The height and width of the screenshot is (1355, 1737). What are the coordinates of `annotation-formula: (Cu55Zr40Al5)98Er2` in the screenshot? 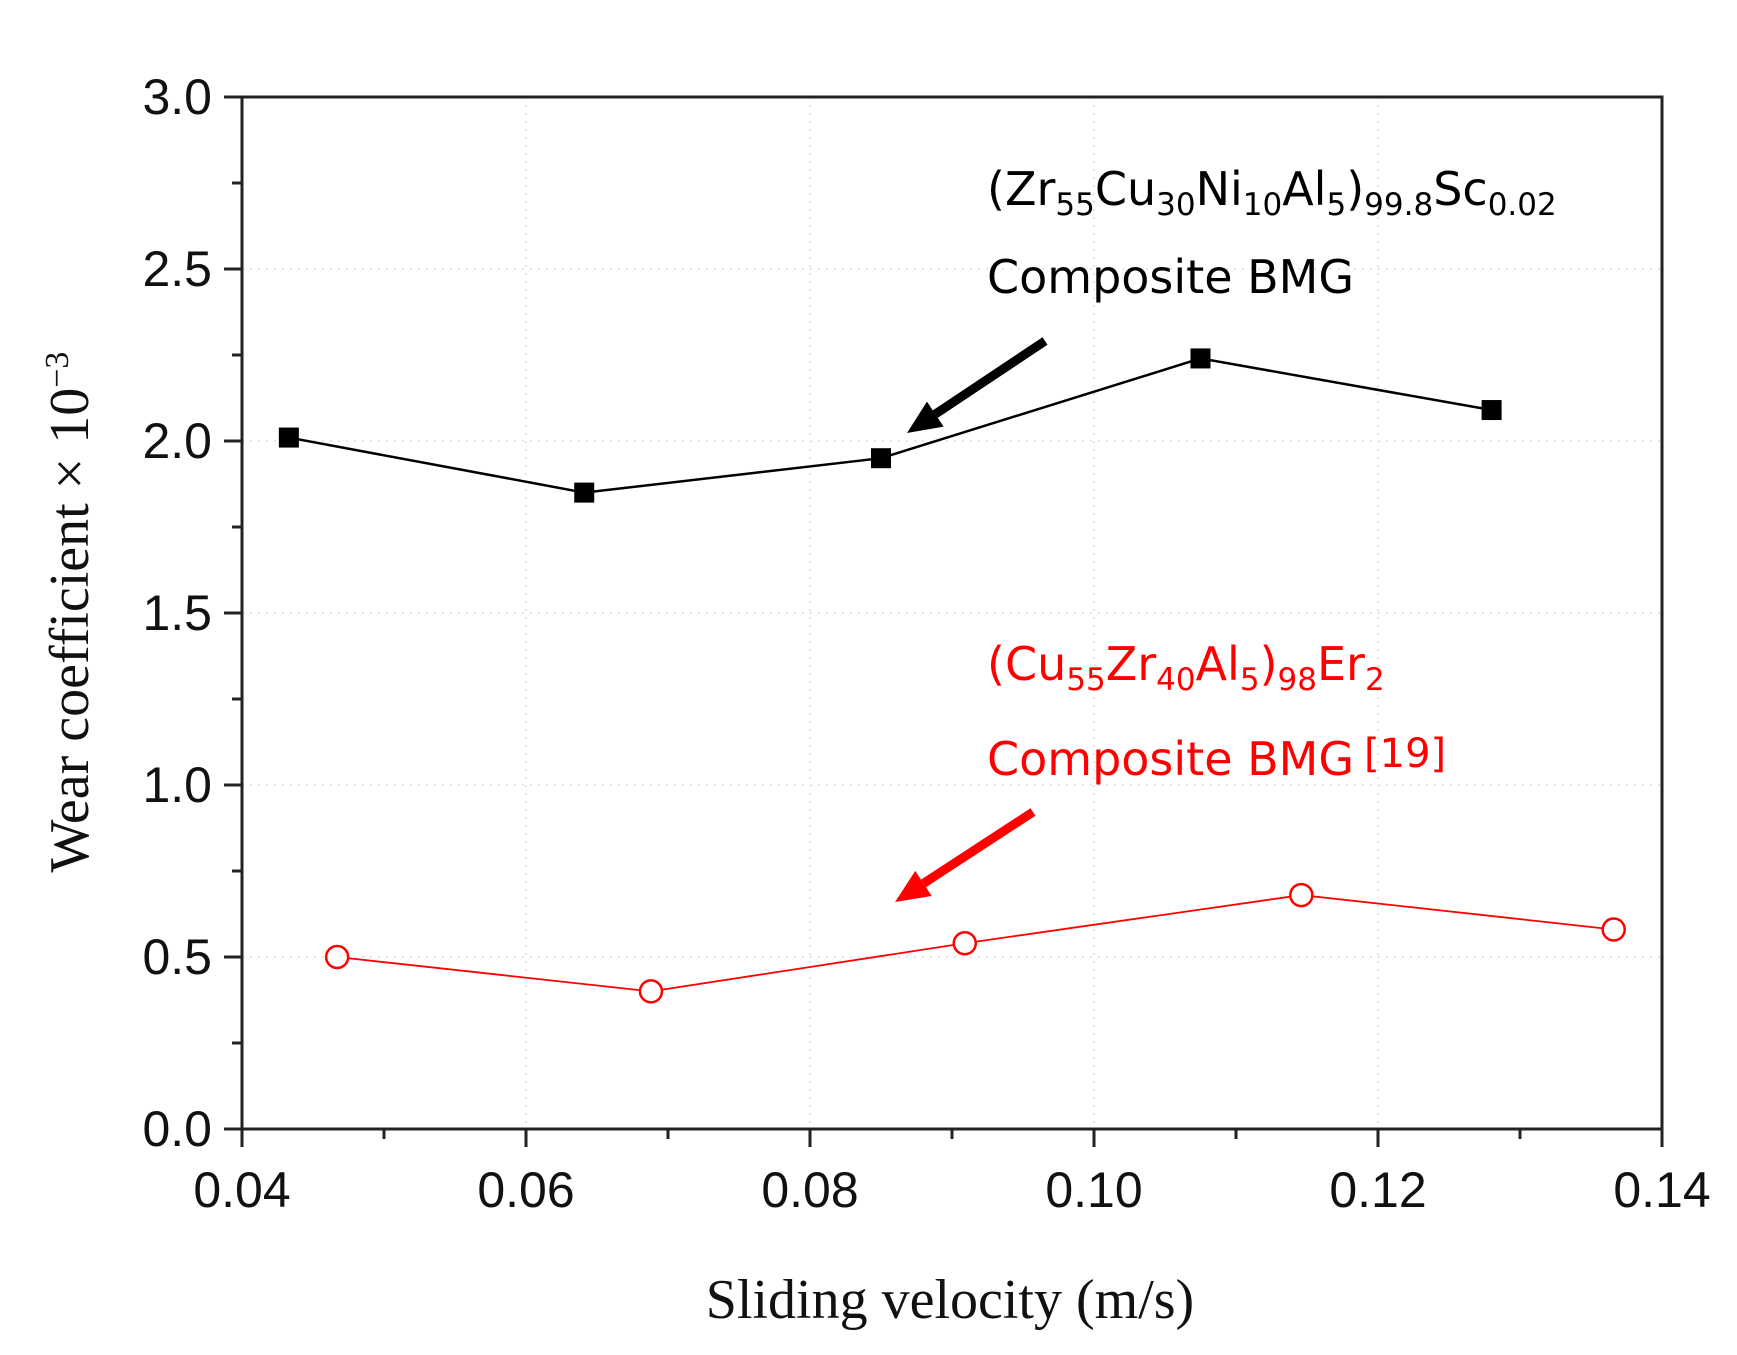 It's located at (1186, 667).